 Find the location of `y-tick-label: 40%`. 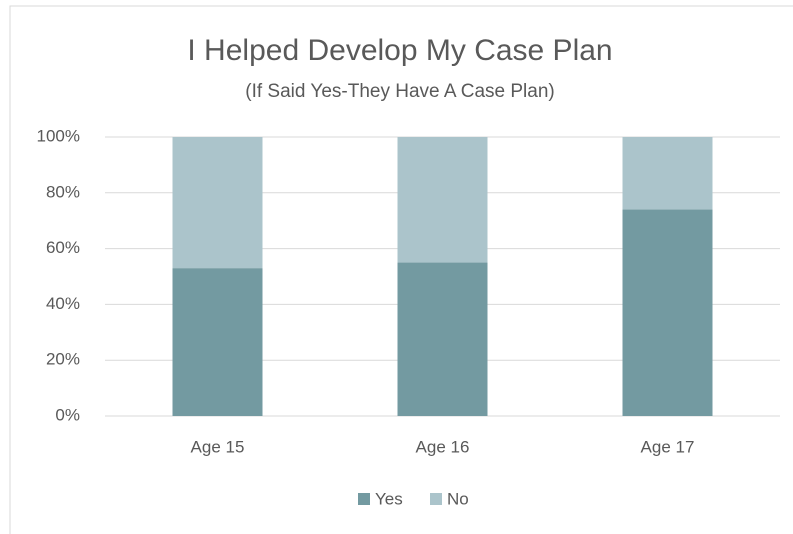

y-tick-label: 40% is located at coordinates (63, 303).